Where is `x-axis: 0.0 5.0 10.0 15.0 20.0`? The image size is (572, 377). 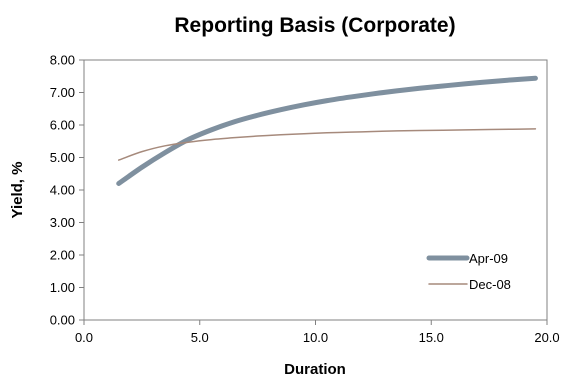
x-axis: 0.0 5.0 10.0 15.0 20.0 is located at coordinates (317, 332).